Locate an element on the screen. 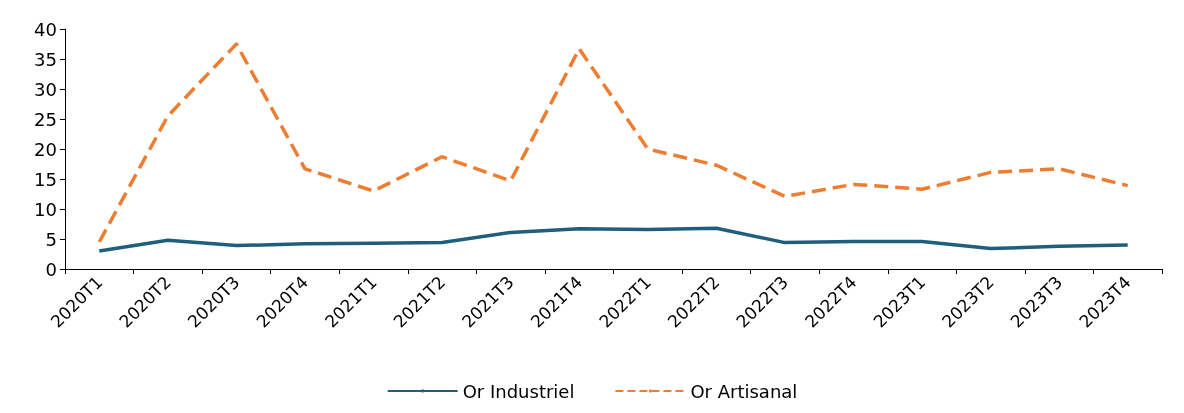 The image size is (1184, 413). y-tick-label: 30 is located at coordinates (45, 89).